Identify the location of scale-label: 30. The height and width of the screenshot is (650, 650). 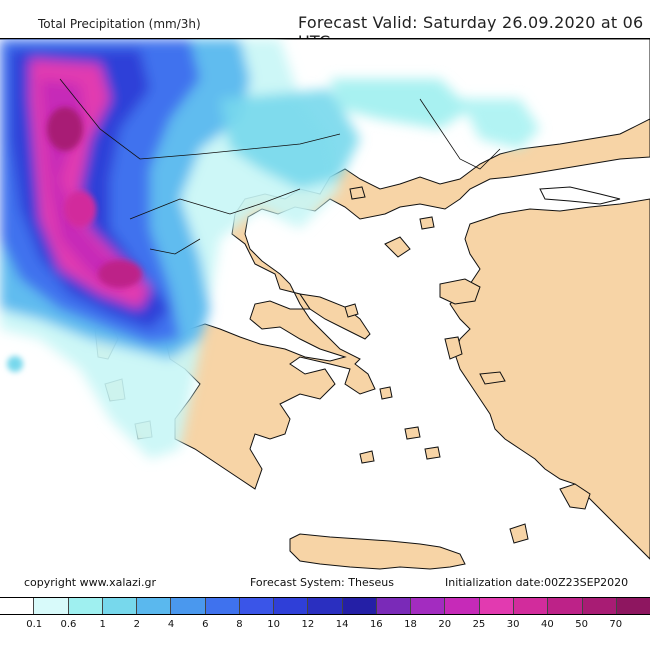
(513, 624).